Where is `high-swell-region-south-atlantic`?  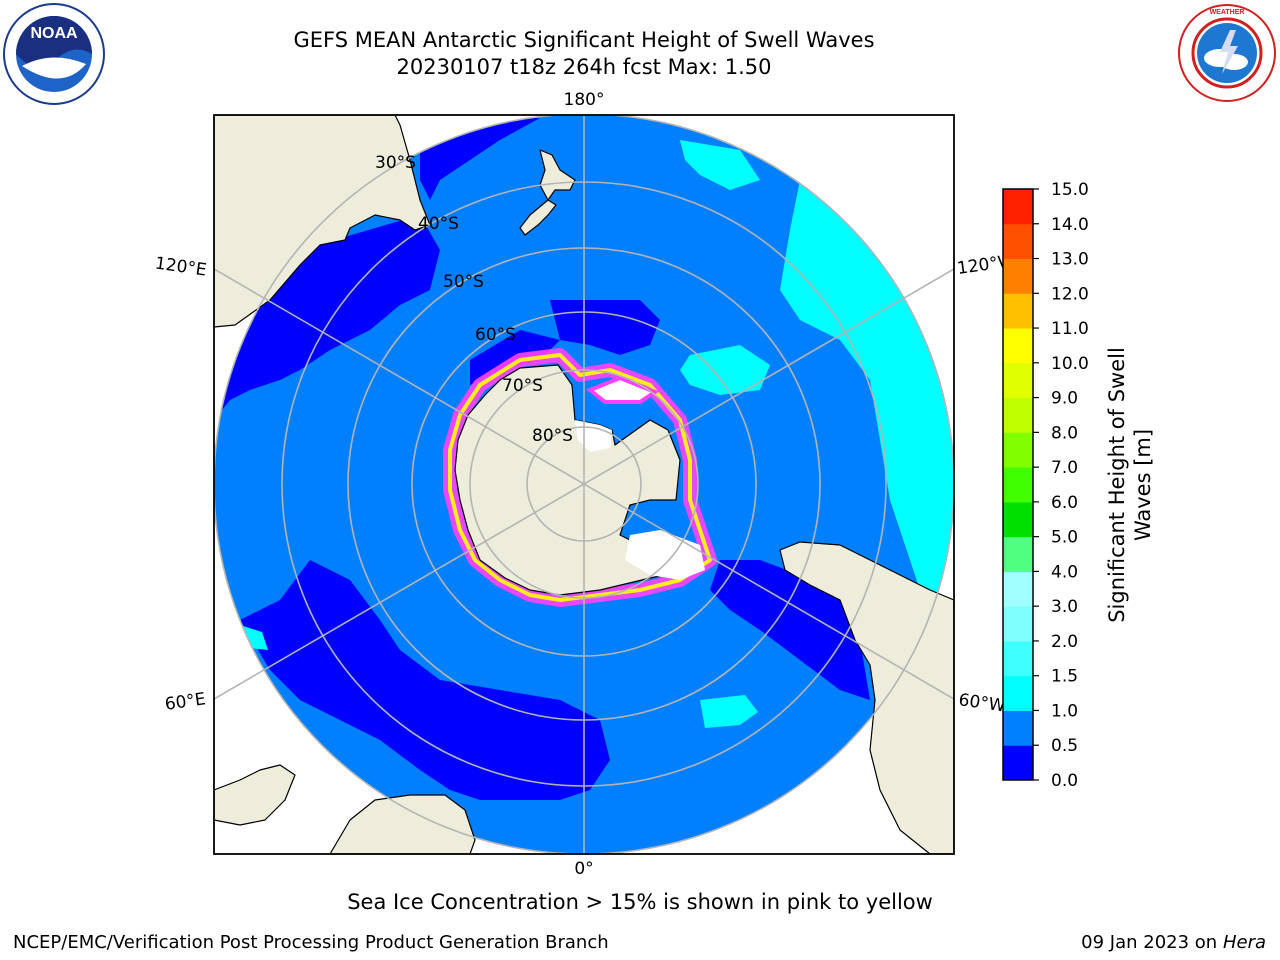 high-swell-region-south-atlantic is located at coordinates (729, 711).